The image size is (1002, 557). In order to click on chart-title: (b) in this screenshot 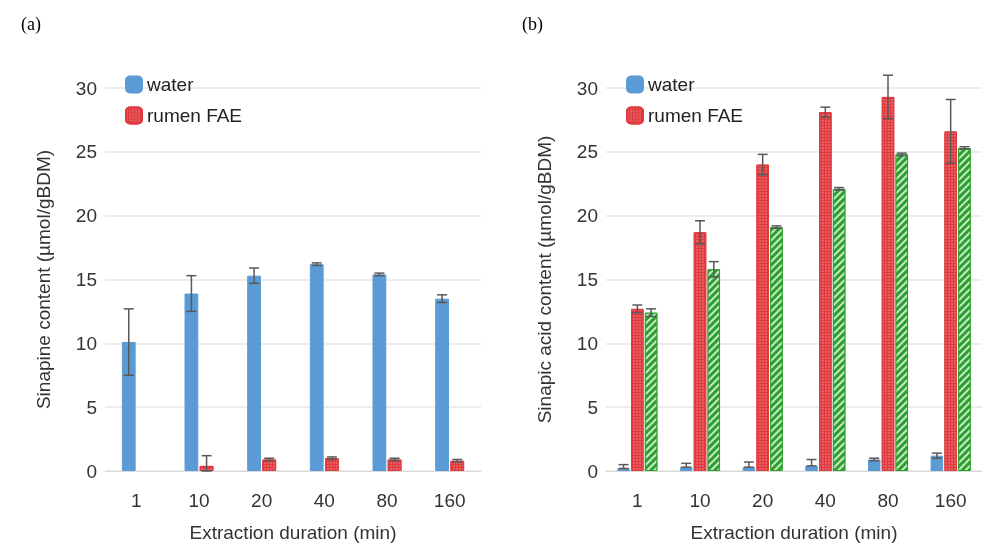, I will do `click(532, 24)`.